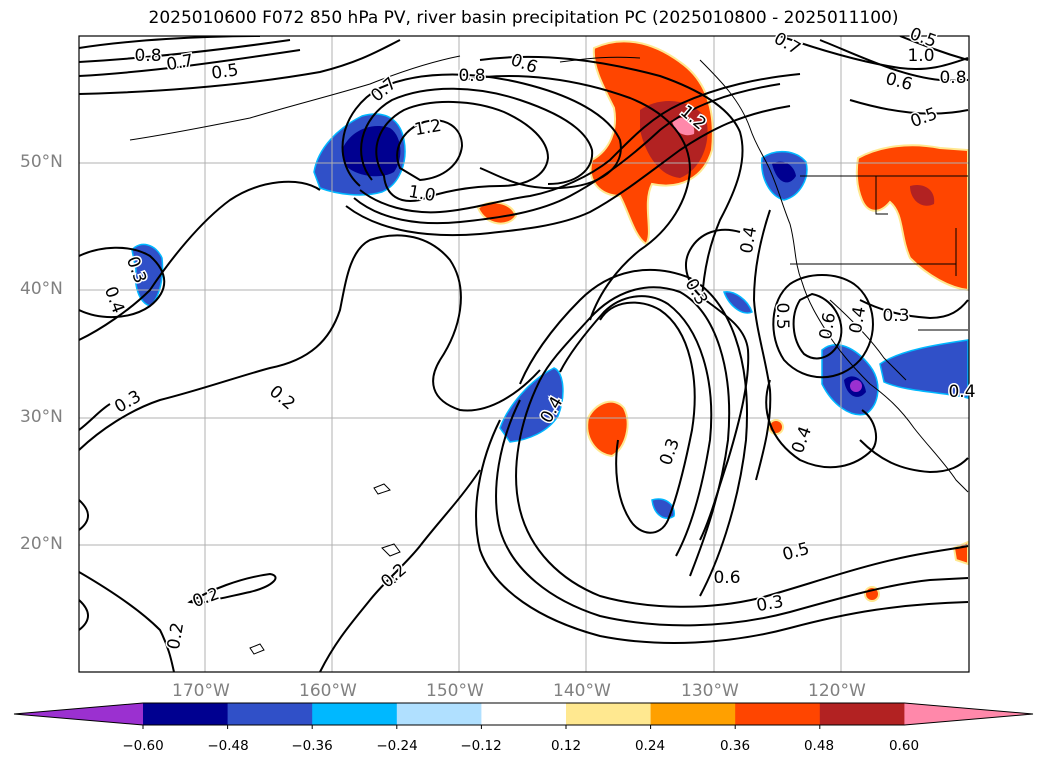  Describe the element at coordinates (228, 746) in the screenshot. I see `colorbar-tick-label: −0.48` at that location.